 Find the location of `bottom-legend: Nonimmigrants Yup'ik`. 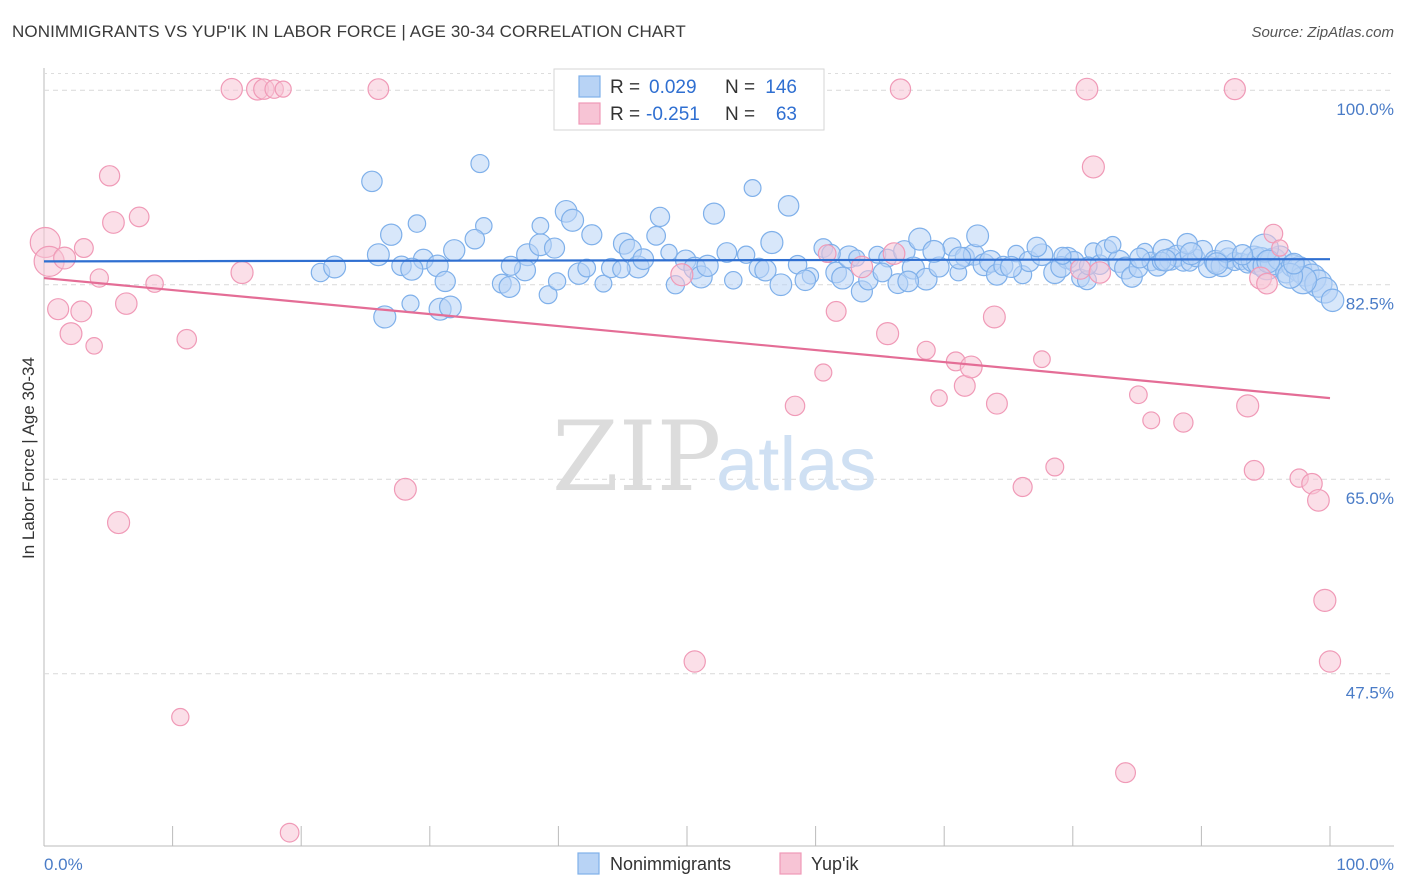

bottom-legend: Nonimmigrants Yup'ik is located at coordinates (718, 863).